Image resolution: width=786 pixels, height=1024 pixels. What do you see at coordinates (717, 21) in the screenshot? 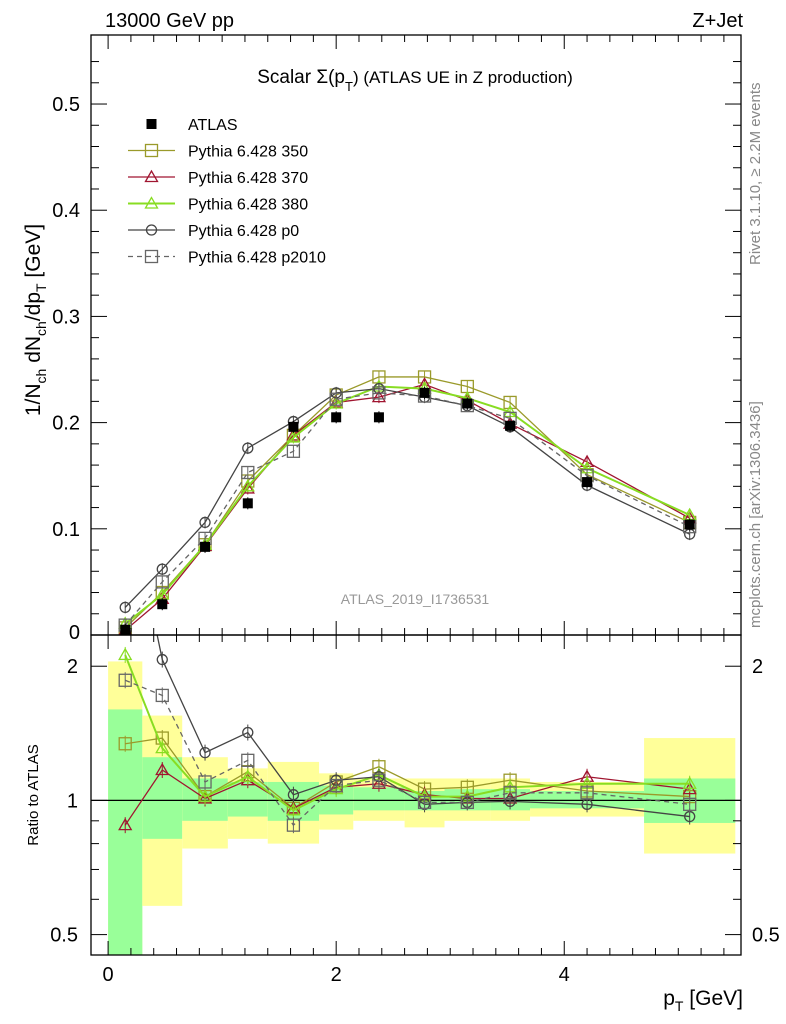
I see `header-right: Z+Jet` at bounding box center [717, 21].